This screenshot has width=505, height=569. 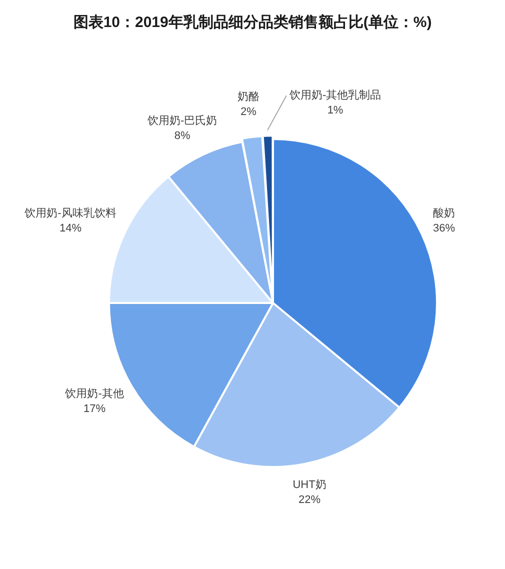 I want to click on slice-label: 饮用奶-其他乳制品, so click(x=335, y=95).